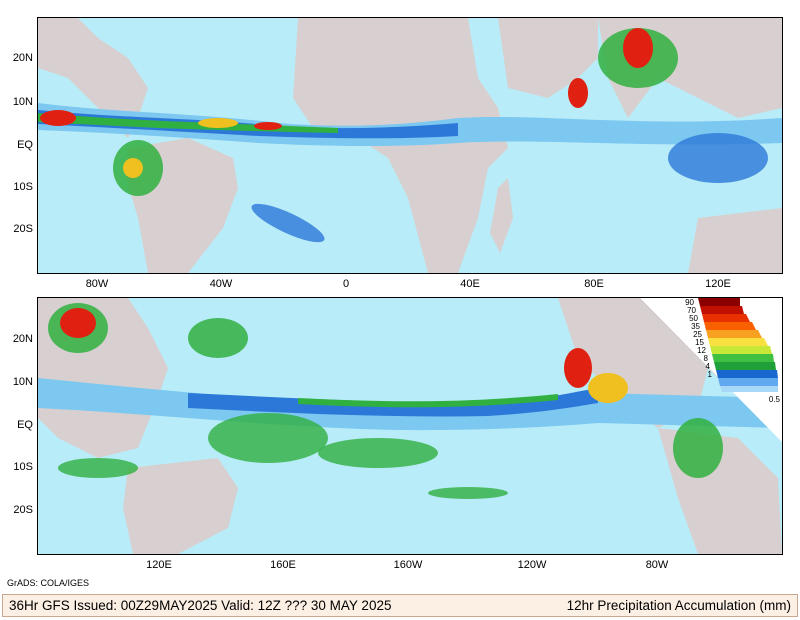  I want to click on legend-label-8: 8, so click(706, 358).